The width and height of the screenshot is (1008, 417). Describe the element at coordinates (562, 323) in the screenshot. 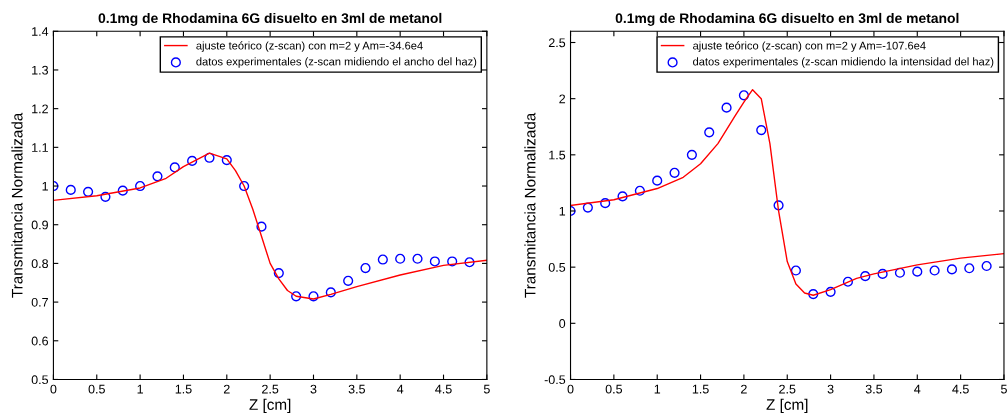

I see `y-tick-label: 0` at that location.